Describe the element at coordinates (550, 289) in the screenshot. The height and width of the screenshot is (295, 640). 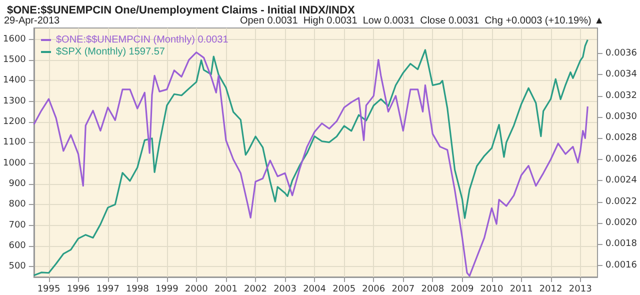
I see `x-tick-label: 2012` at that location.